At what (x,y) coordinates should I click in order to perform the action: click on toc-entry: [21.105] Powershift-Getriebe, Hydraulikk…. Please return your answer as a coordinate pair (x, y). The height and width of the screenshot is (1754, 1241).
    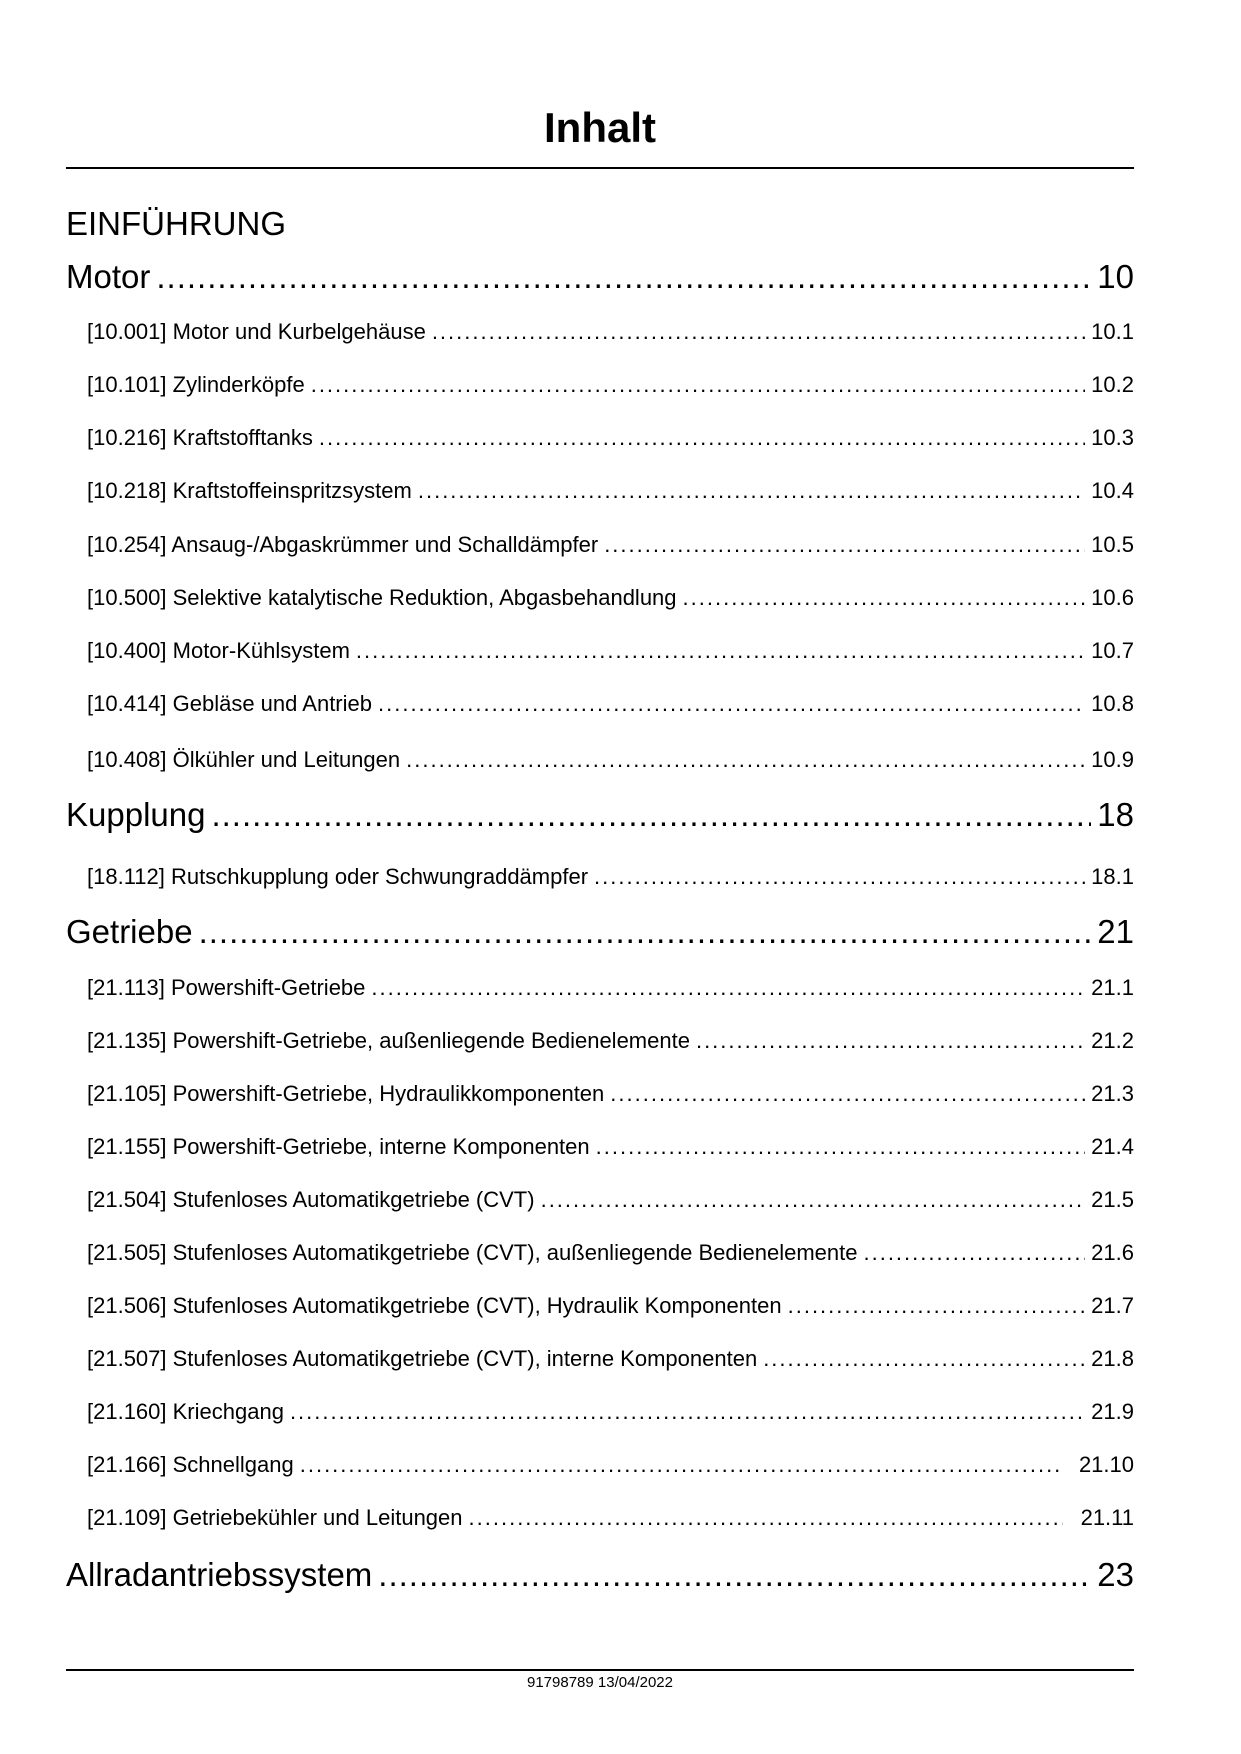
    Looking at the image, I should click on (610, 1094).